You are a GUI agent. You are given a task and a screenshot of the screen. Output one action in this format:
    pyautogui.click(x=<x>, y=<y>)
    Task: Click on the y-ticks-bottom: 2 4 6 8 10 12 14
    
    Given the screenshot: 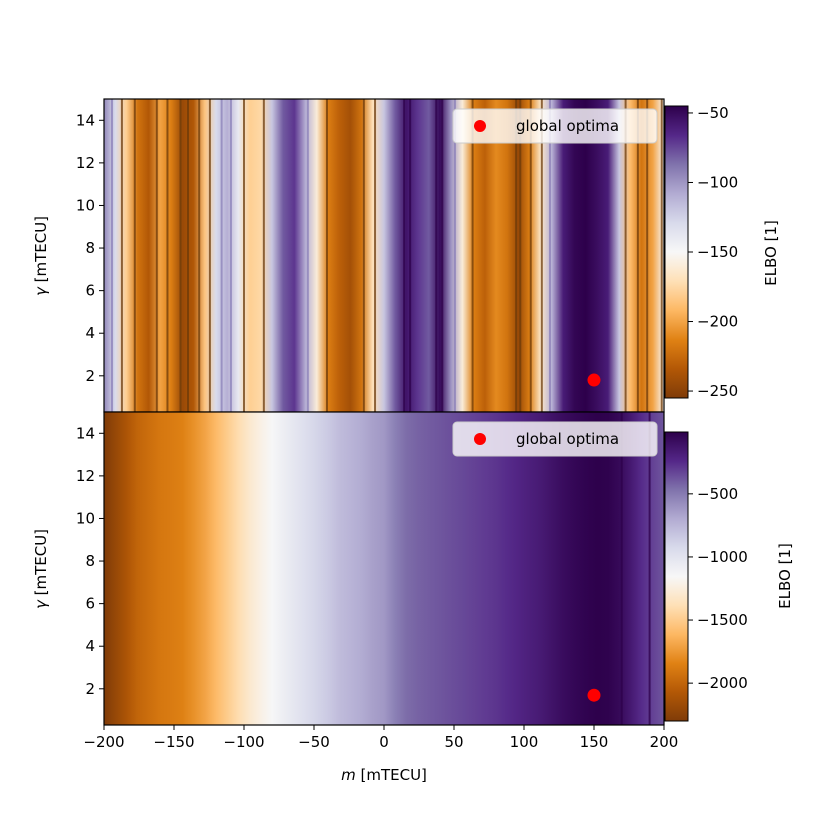 What is the action you would take?
    pyautogui.click(x=90, y=561)
    